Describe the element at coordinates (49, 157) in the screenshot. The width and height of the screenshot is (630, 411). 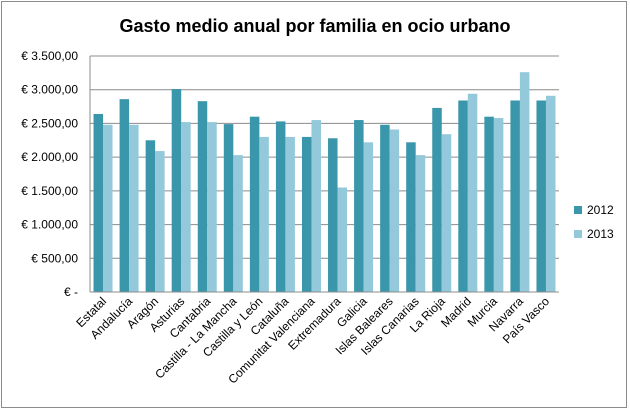
I see `y-tick-label: € 2.000,00` at that location.